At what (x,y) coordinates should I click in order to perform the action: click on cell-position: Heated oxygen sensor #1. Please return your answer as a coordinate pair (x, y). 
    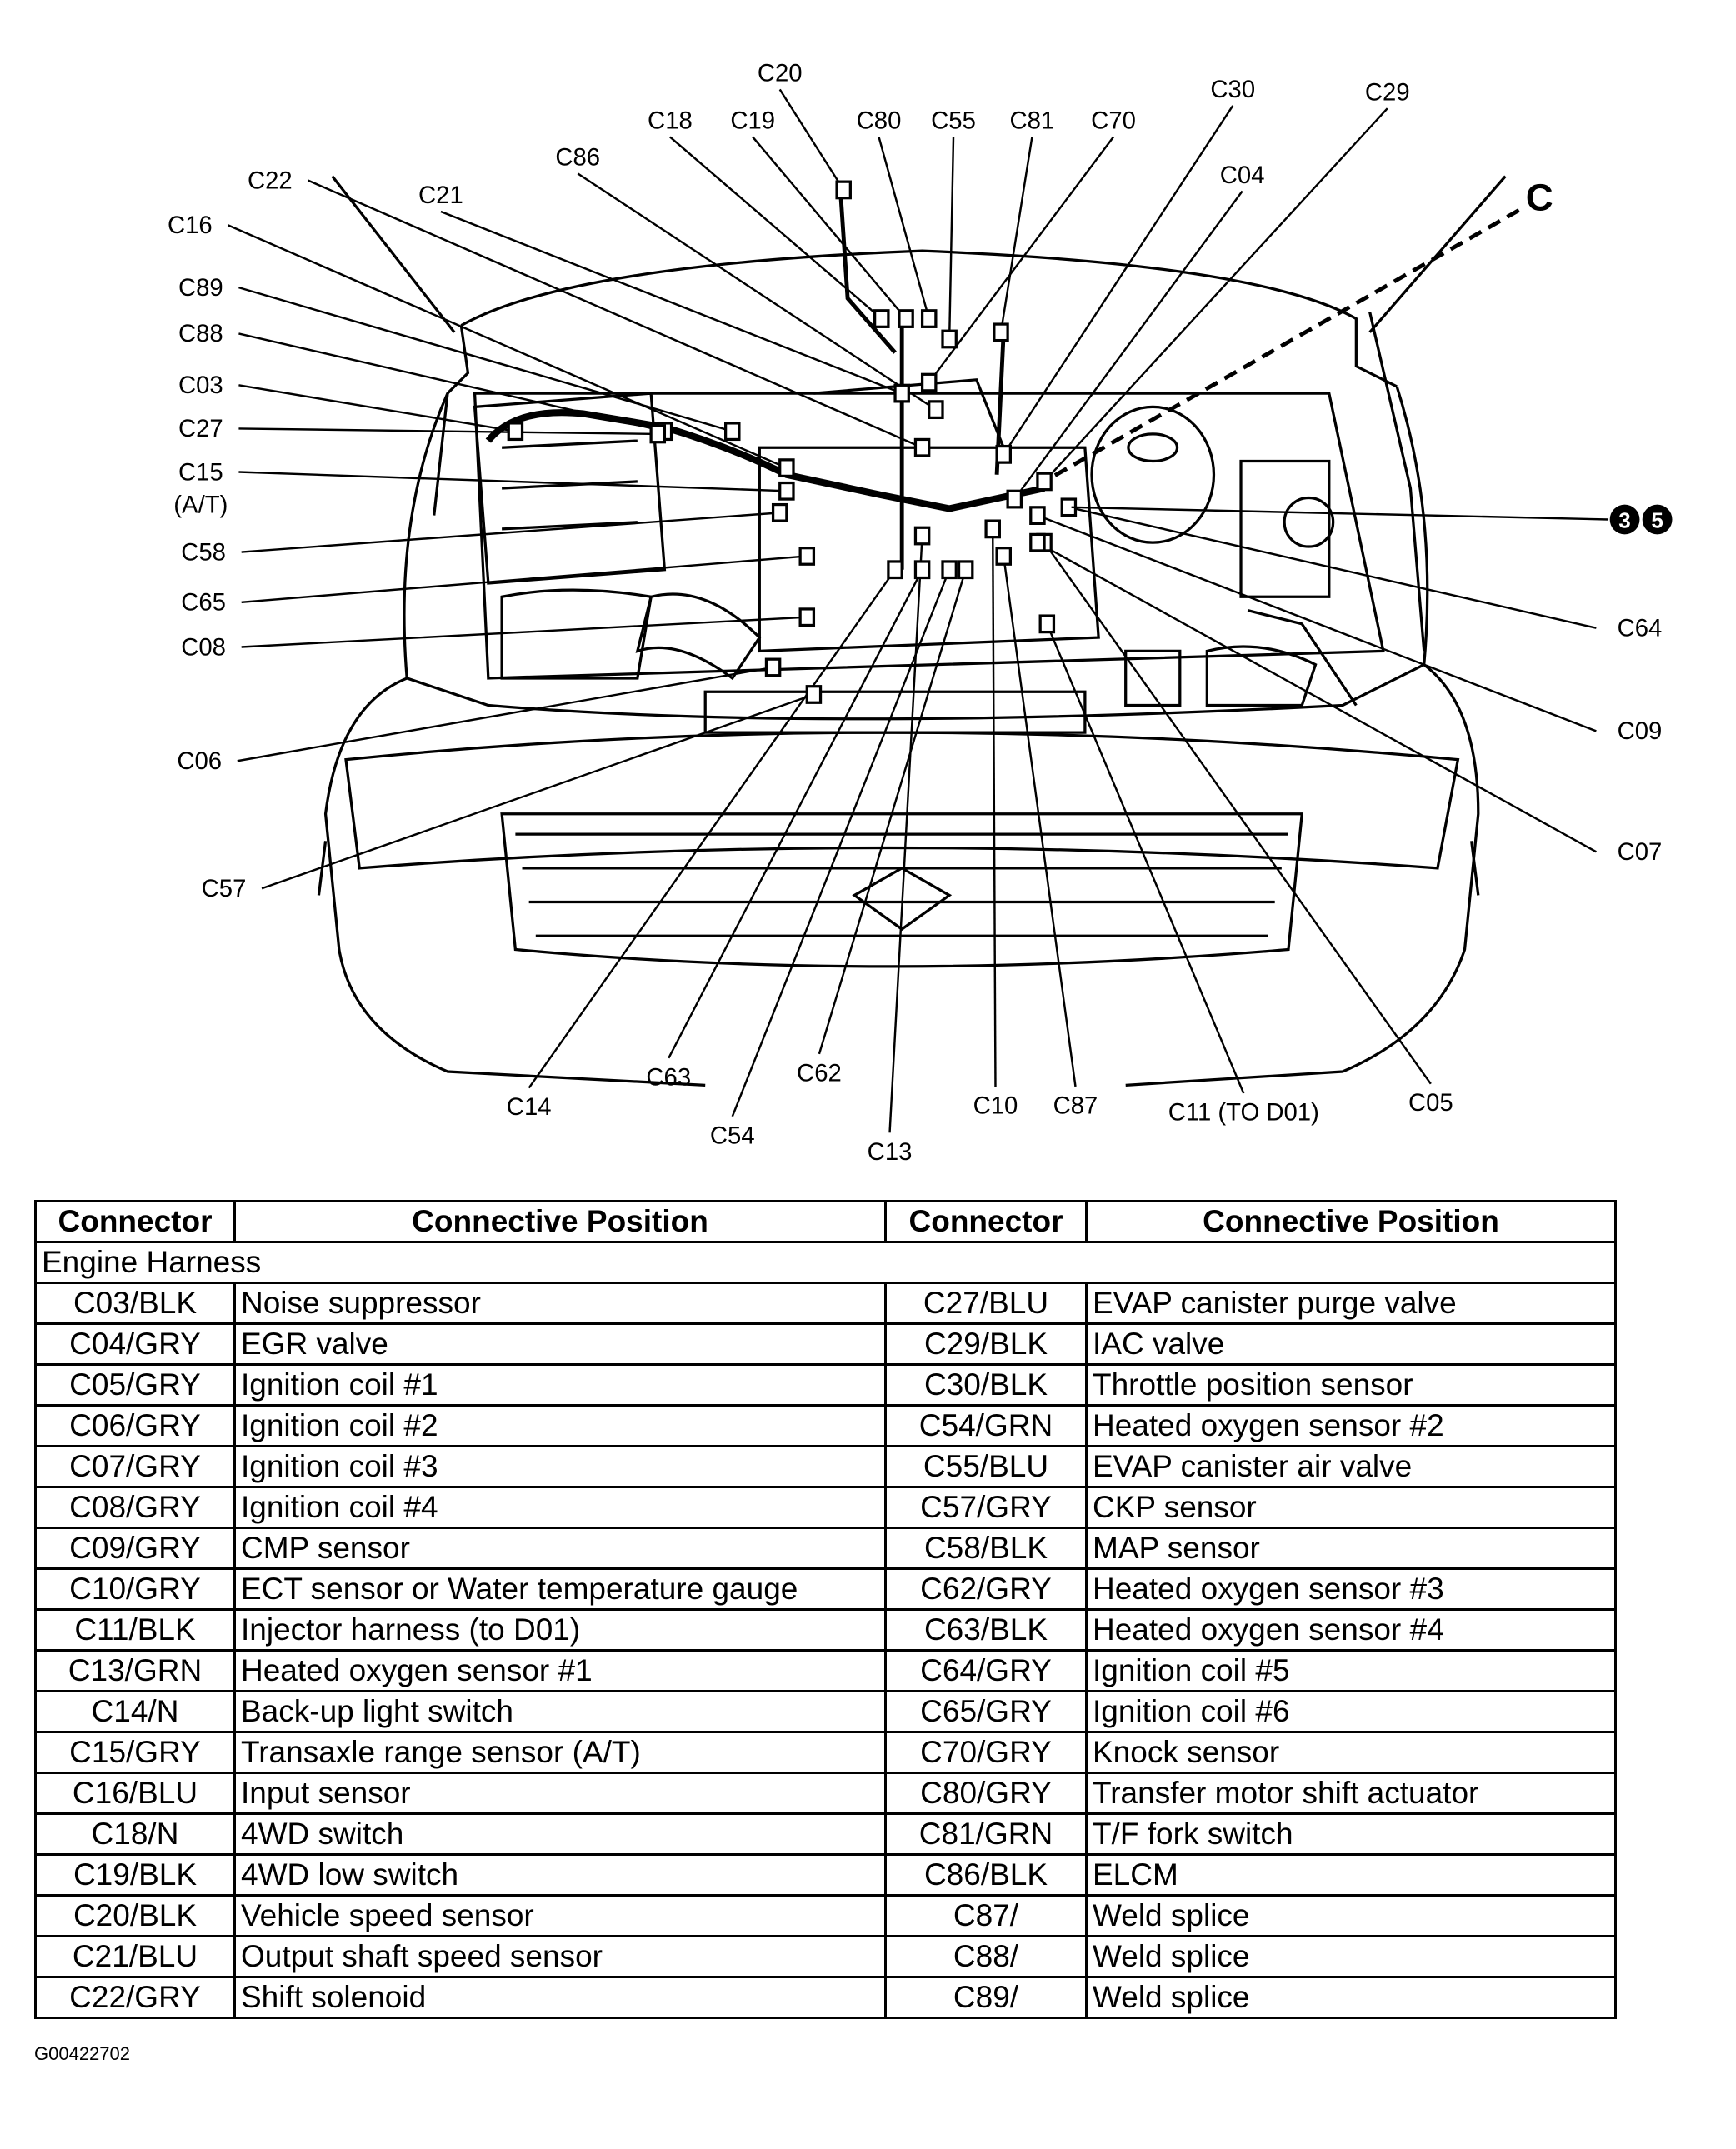
    Looking at the image, I should click on (560, 1671).